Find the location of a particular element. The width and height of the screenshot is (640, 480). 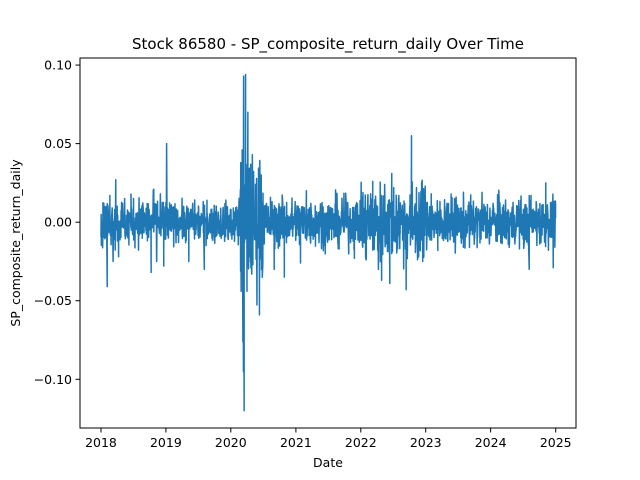

x-tick-label-2021: 2021 is located at coordinates (296, 442).